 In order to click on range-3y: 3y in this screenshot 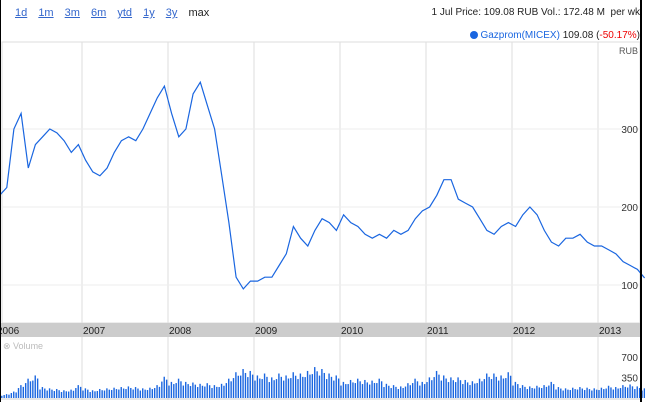, I will do `click(171, 13)`.